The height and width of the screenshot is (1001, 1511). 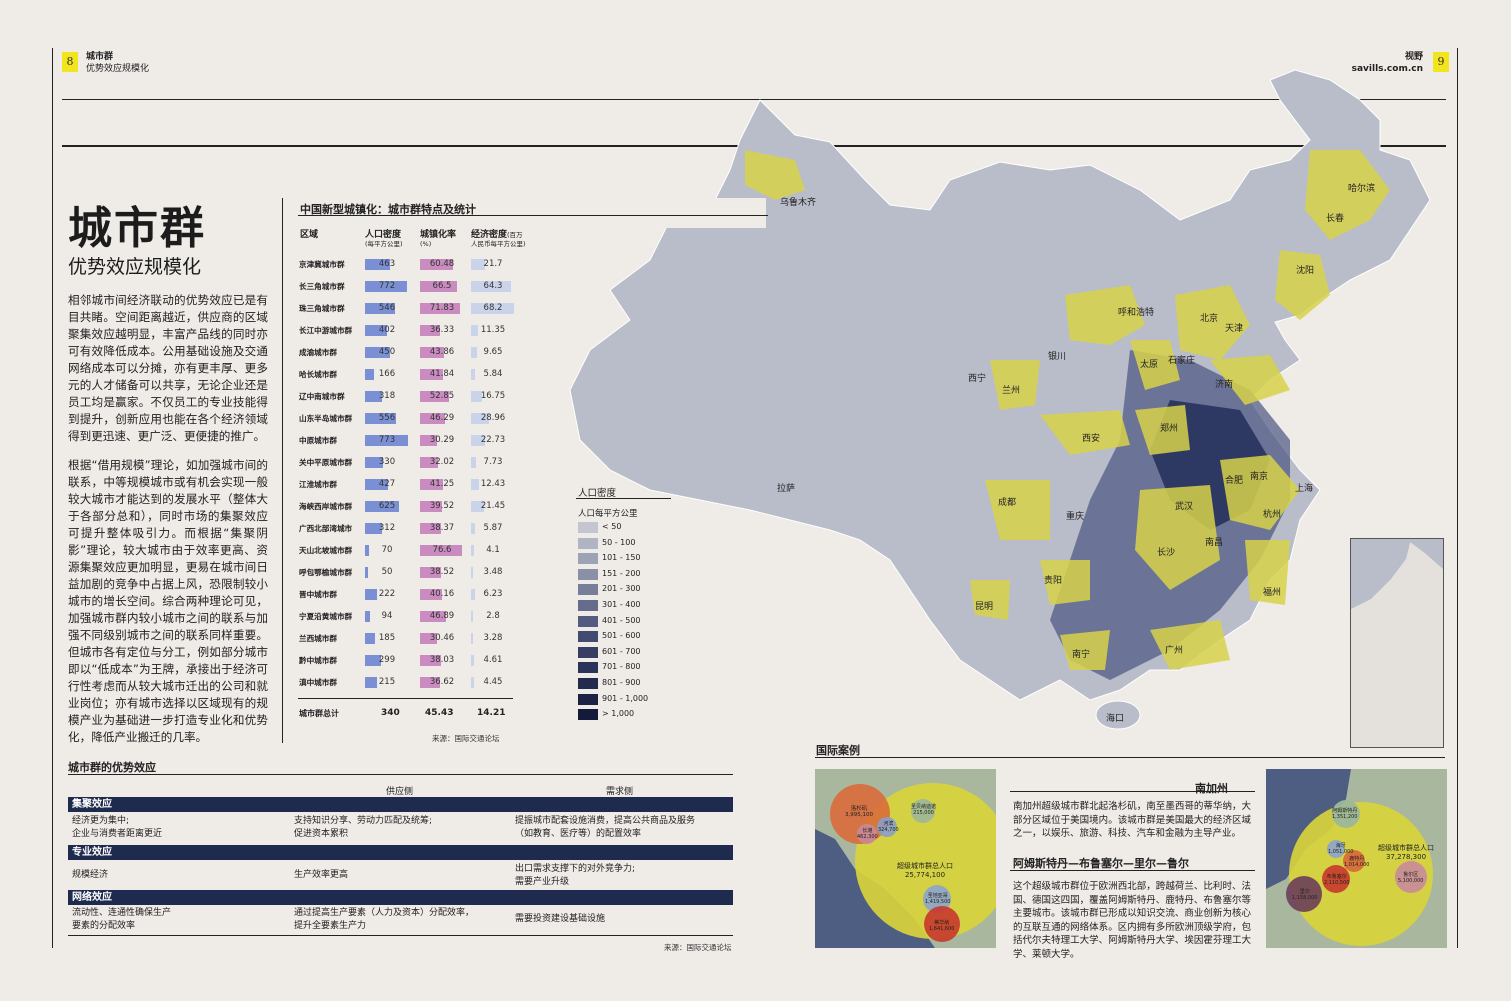 What do you see at coordinates (426, 244) in the screenshot?
I see `col-urban-unit: (%)` at bounding box center [426, 244].